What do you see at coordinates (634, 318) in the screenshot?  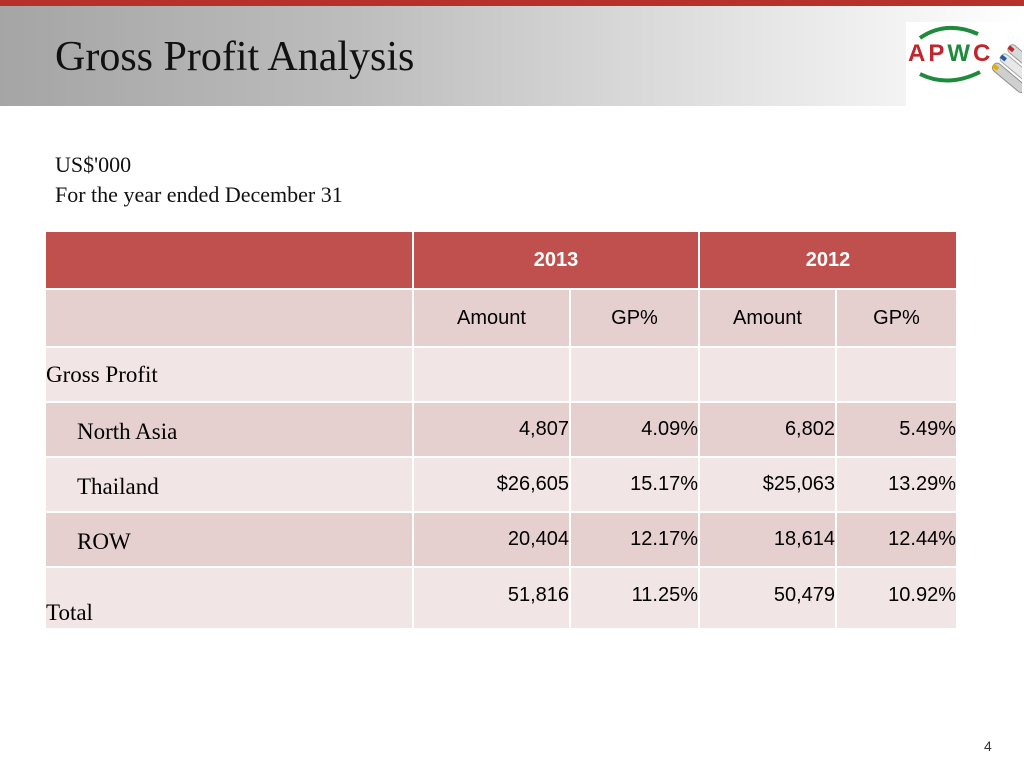 I see `col-gp-2013: GP%` at bounding box center [634, 318].